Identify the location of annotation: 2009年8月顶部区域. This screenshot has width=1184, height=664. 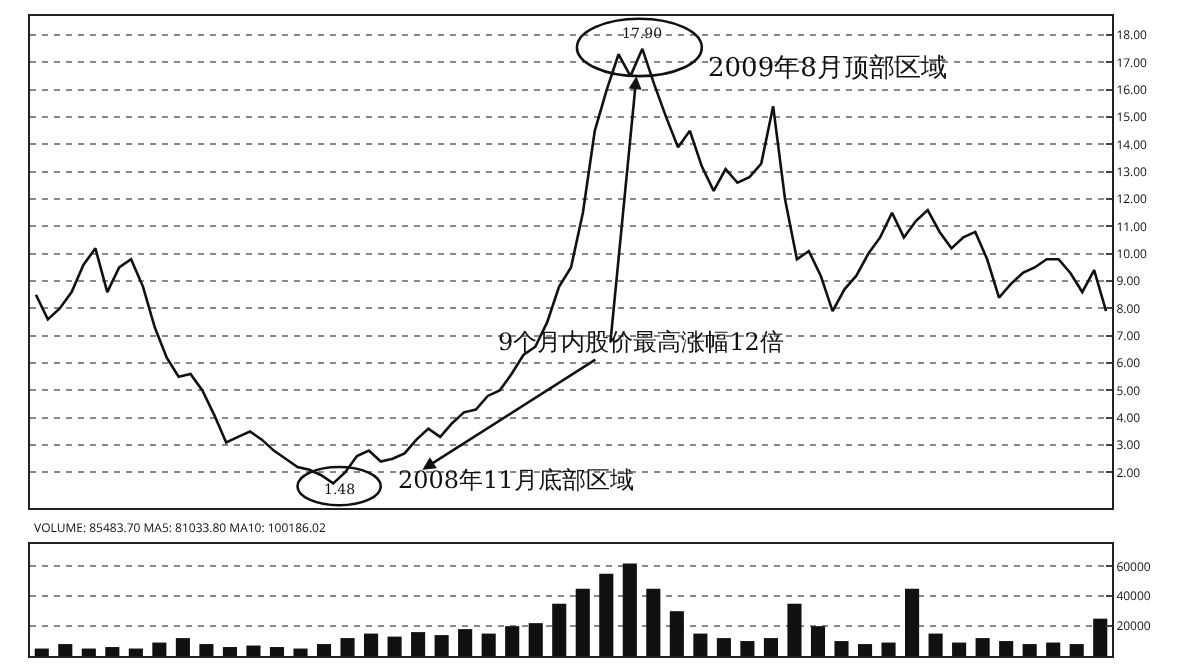
(827, 69).